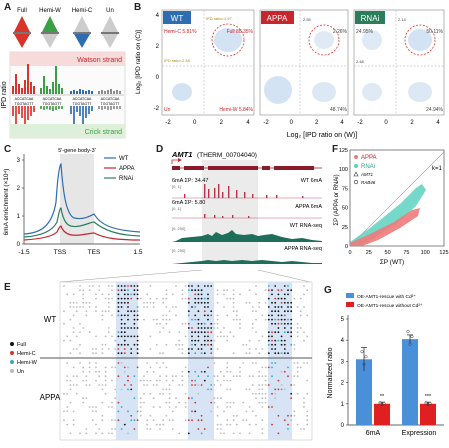  I want to click on c-legend: WT APPA RNAi, so click(119, 169).